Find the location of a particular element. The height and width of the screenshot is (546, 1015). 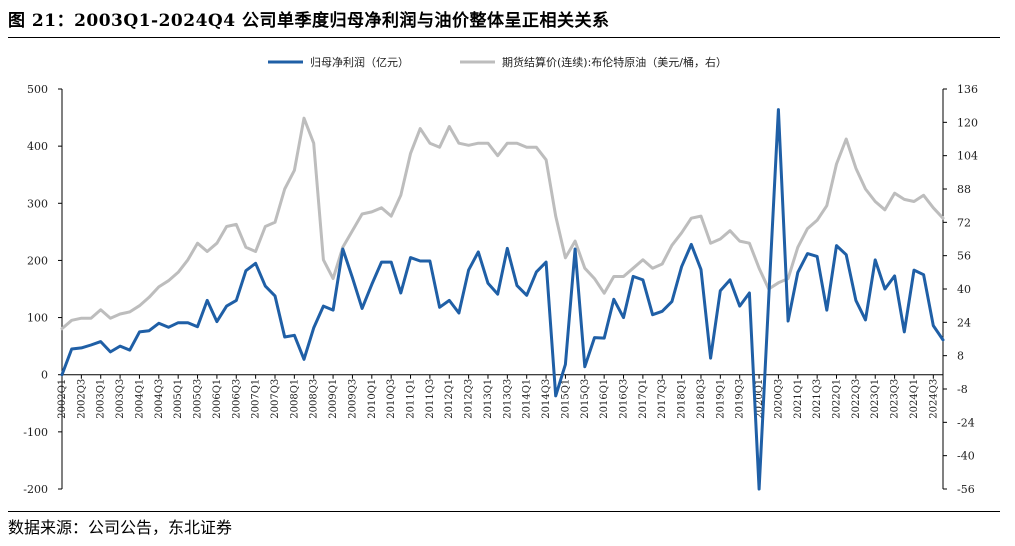

x-tick-label: 2020Q3 is located at coordinates (778, 399).